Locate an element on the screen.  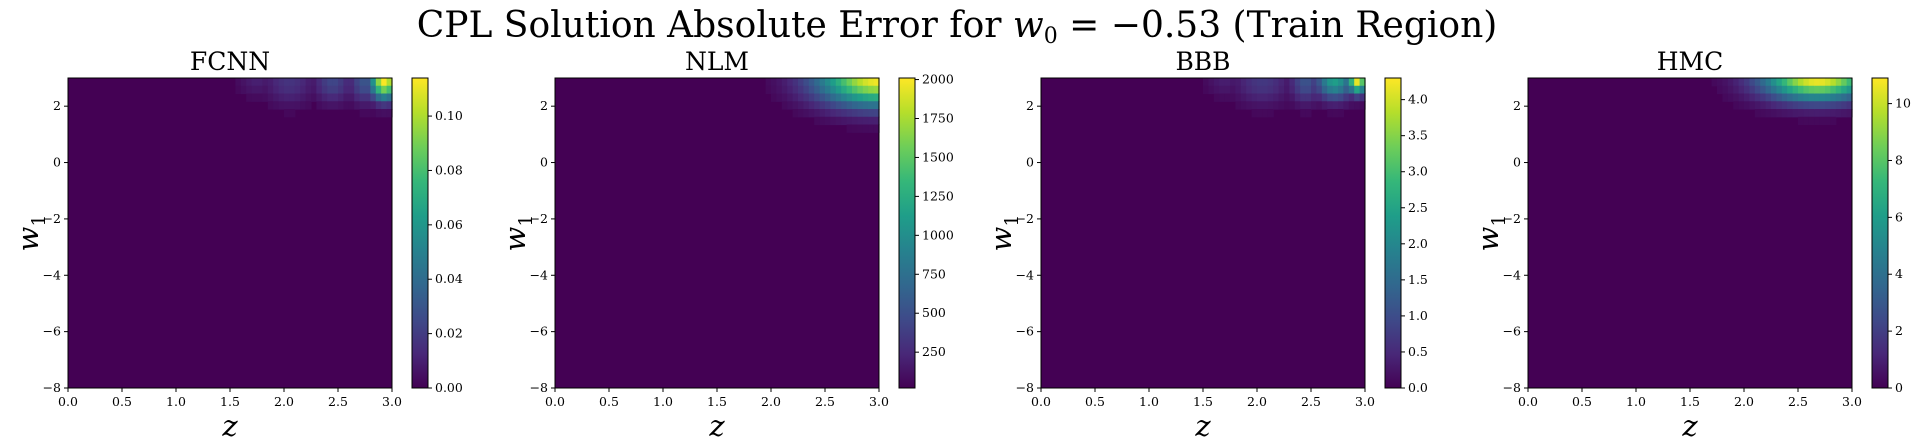
colorbar-tick-label: 3.5 is located at coordinates (1418, 135).